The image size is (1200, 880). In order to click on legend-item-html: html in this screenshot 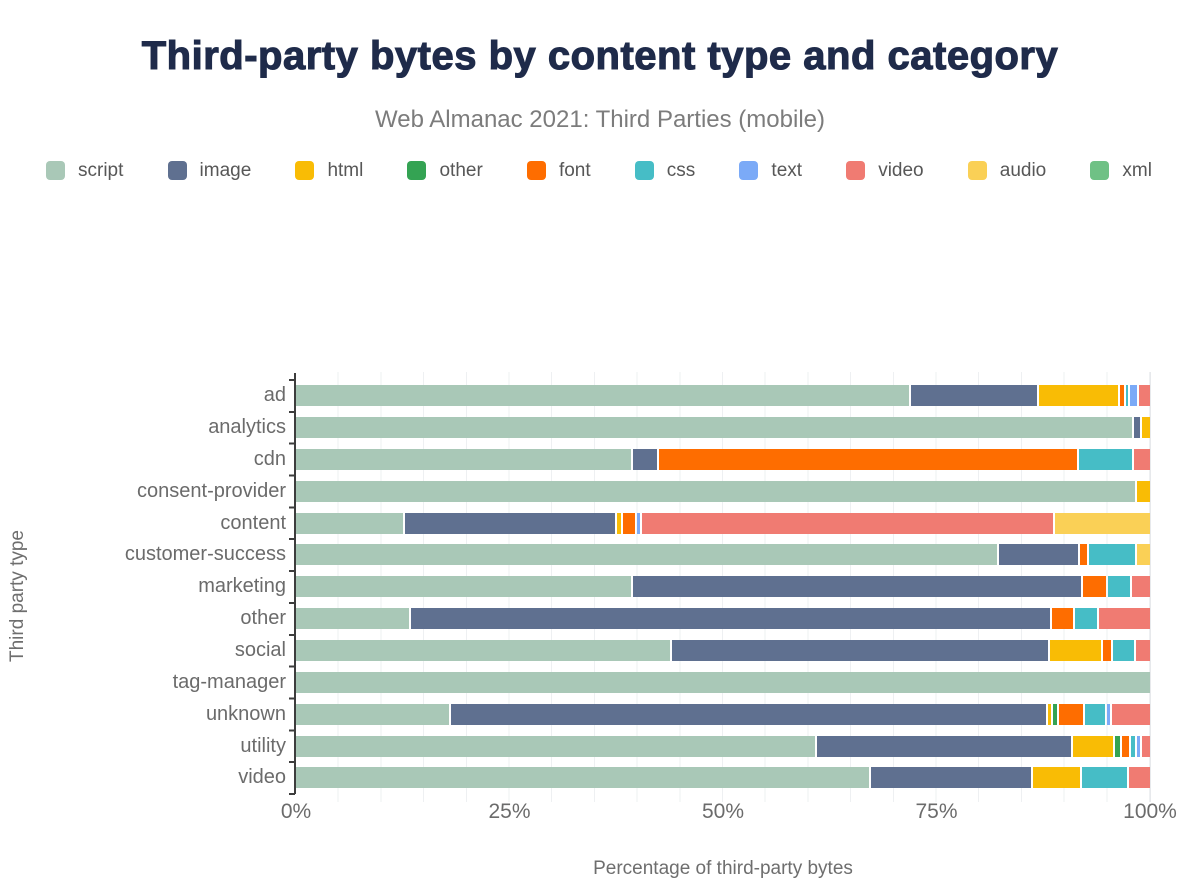, I will do `click(329, 171)`.